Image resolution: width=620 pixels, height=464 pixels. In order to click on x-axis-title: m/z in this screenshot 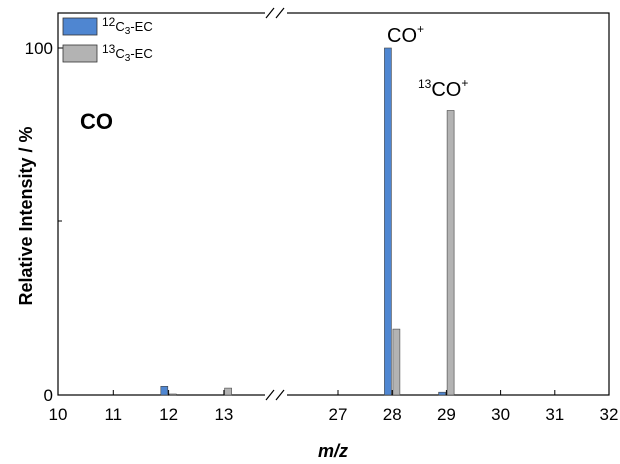, I will do `click(333, 451)`.